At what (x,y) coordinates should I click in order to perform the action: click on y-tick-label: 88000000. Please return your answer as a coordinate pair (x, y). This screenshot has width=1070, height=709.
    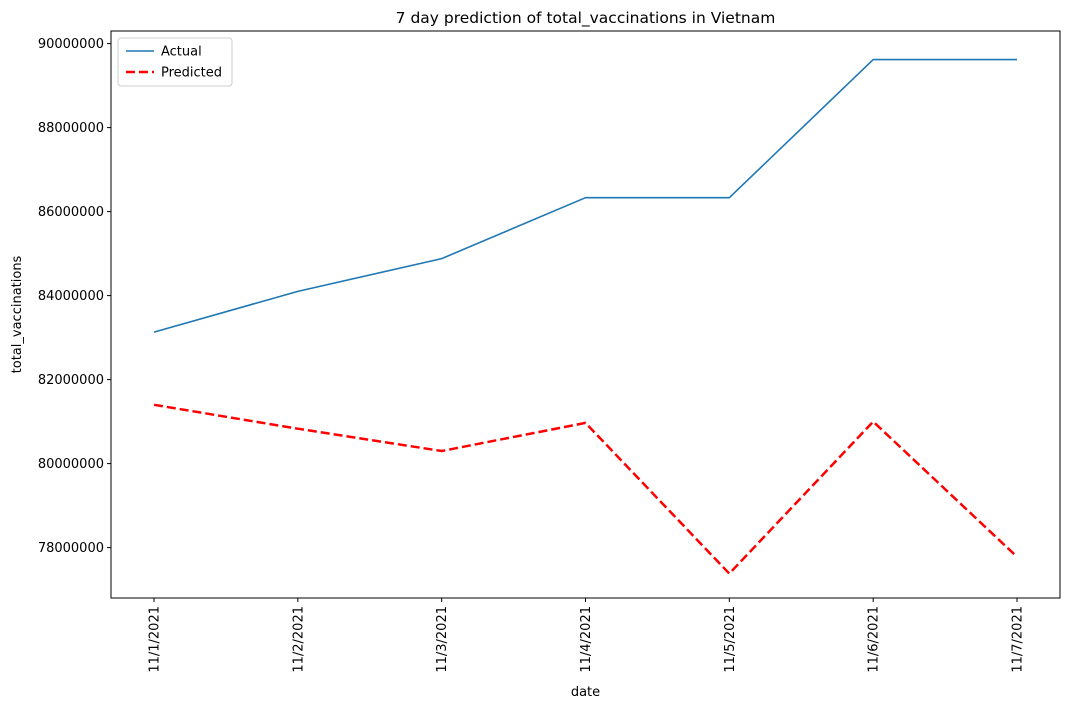
    Looking at the image, I should click on (71, 128).